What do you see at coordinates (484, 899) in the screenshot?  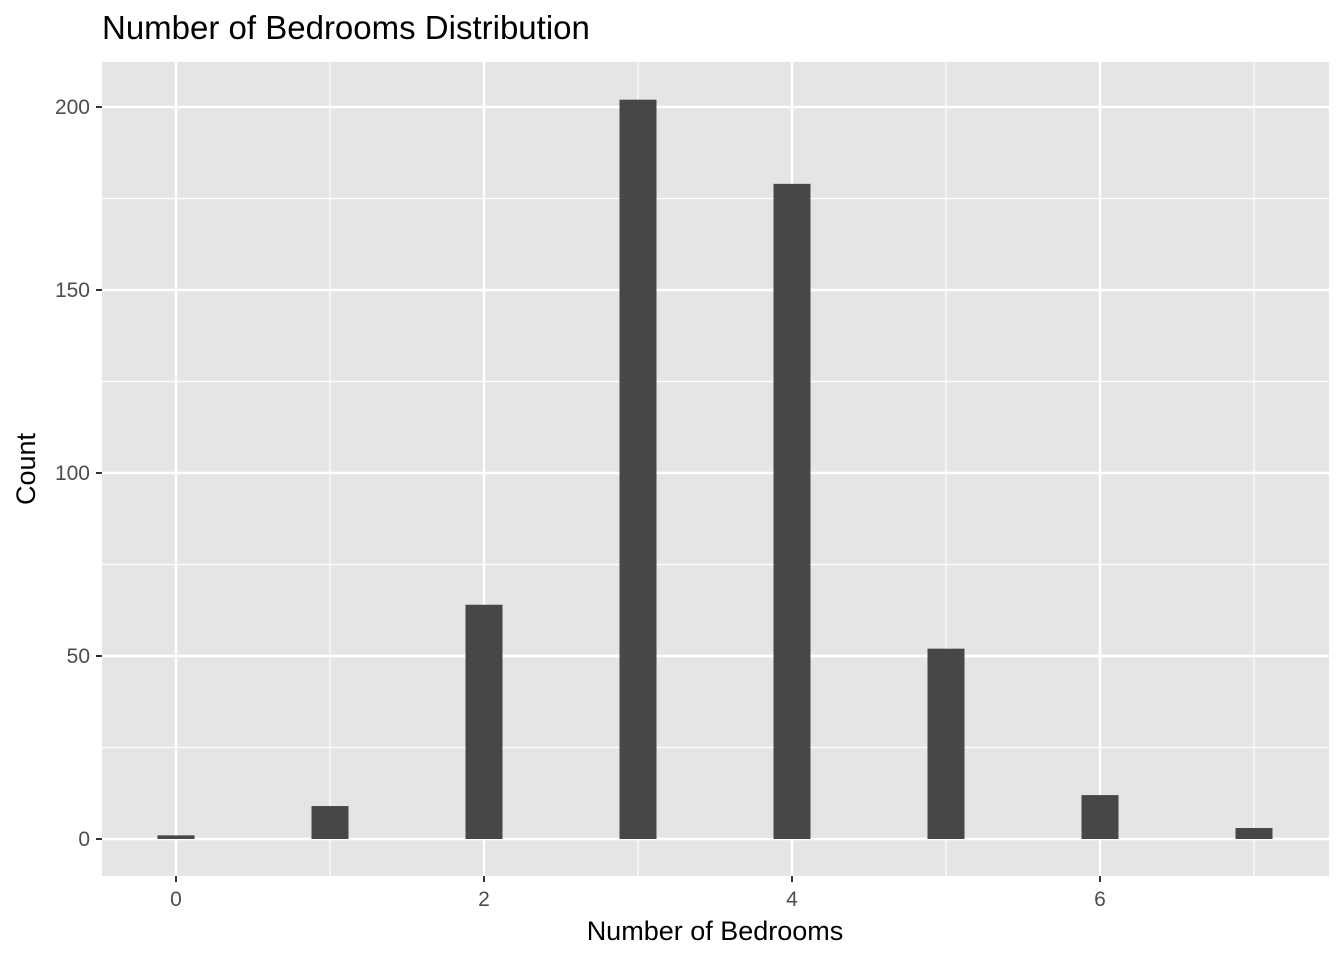 I see `x-tick-label: 2` at bounding box center [484, 899].